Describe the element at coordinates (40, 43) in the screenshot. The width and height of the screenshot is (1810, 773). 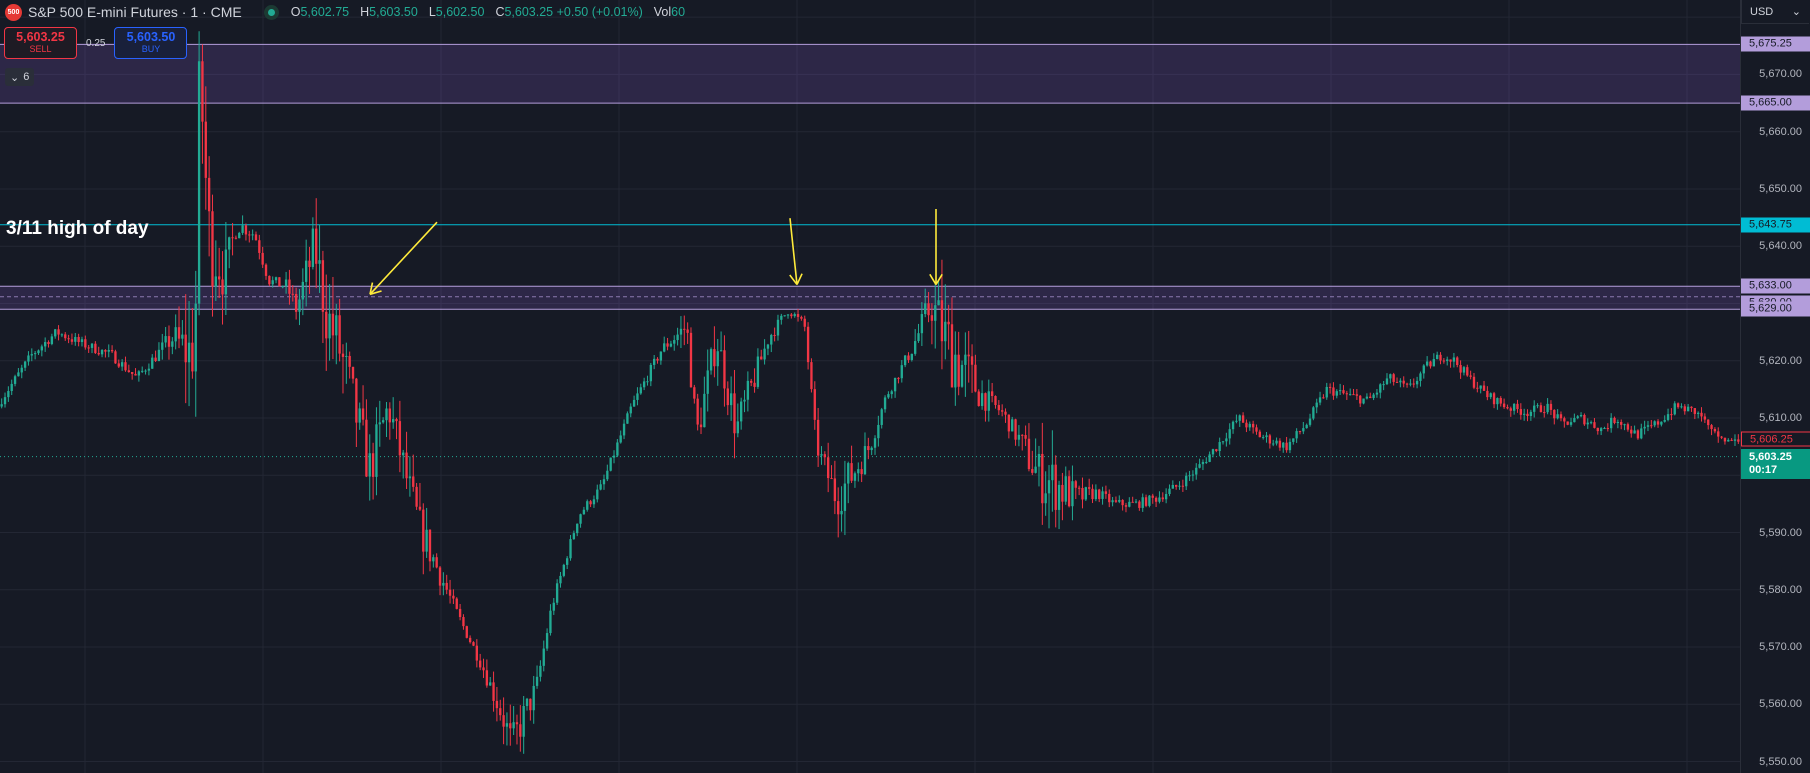
I see `sell-button: 5,603.25 SELL` at that location.